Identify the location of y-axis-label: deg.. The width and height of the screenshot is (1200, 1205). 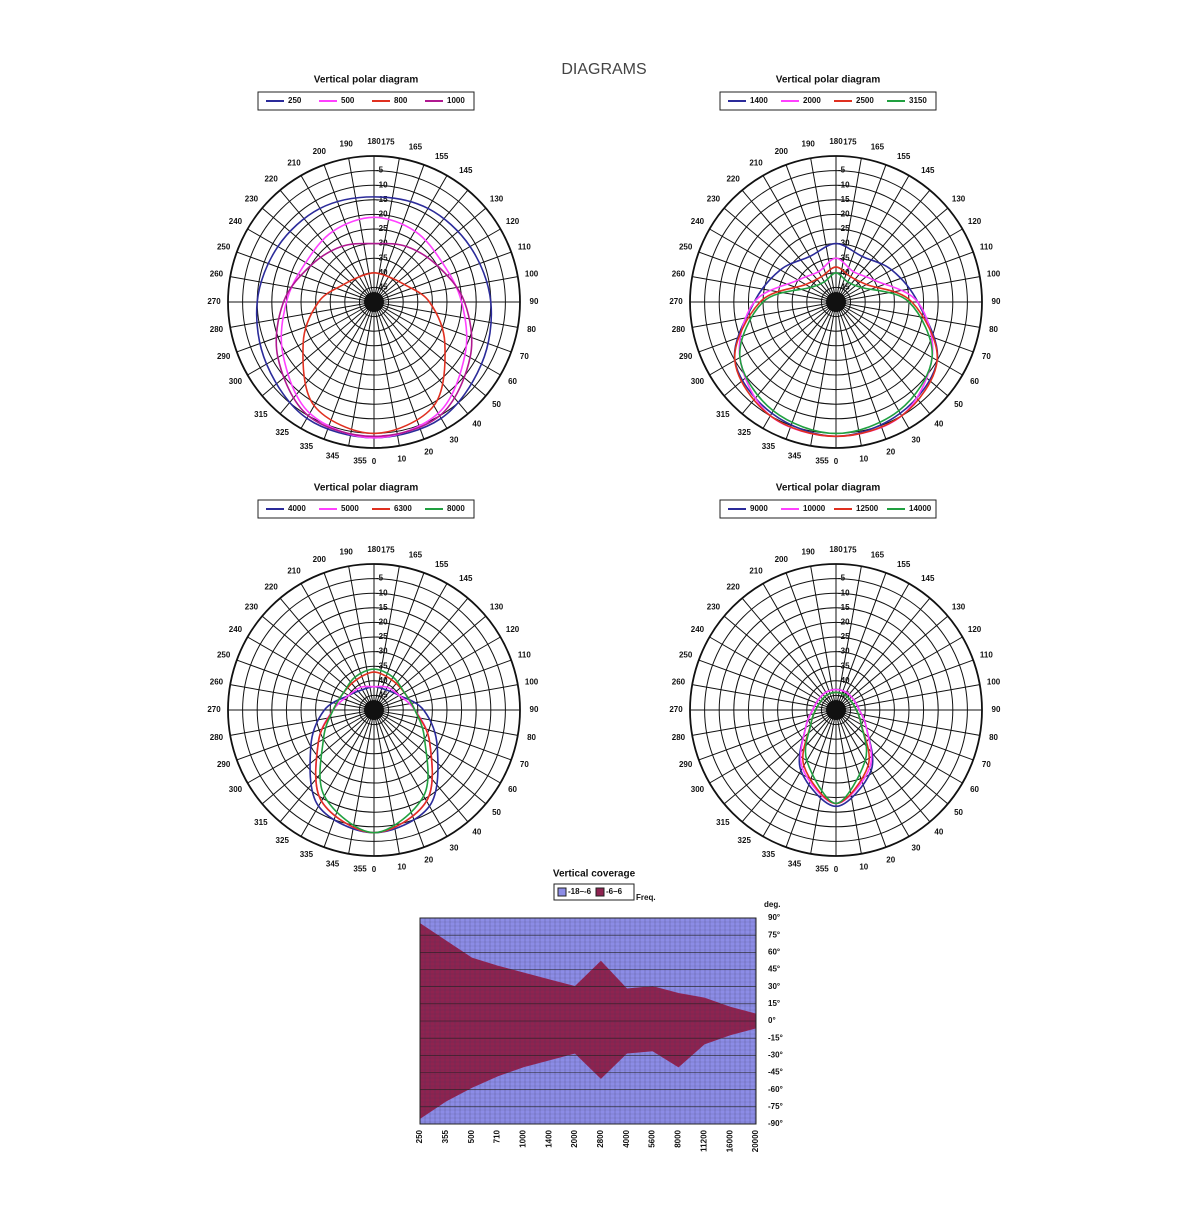
(772, 904).